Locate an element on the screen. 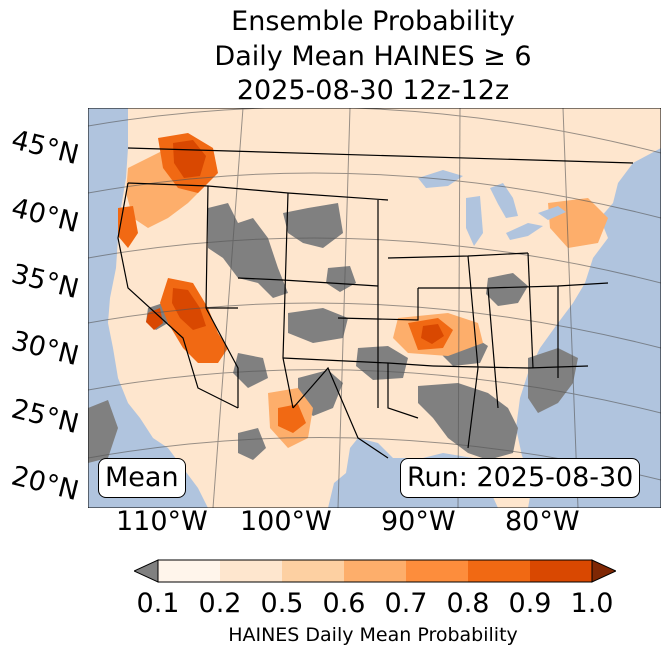 Image resolution: width=671 pixels, height=658 pixels. lon-label-90w: 90°W is located at coordinates (418, 521).